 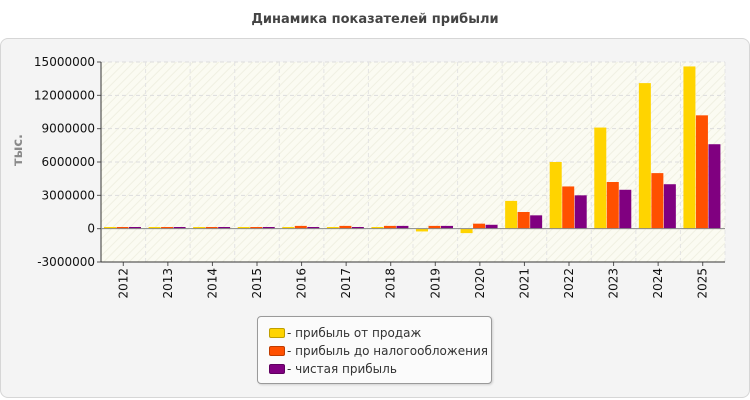 What do you see at coordinates (224, 228) in the screenshot?
I see `bar-3-2014` at bounding box center [224, 228].